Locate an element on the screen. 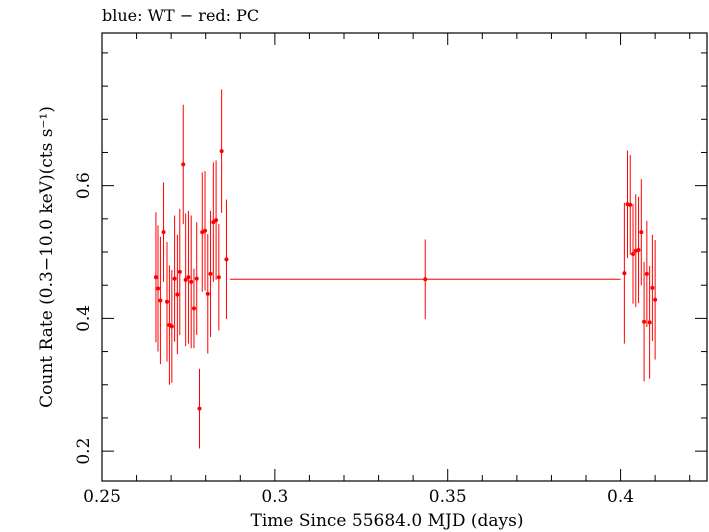 The height and width of the screenshot is (532, 709). chart-title: blue: WT − red: PC is located at coordinates (180, 15).